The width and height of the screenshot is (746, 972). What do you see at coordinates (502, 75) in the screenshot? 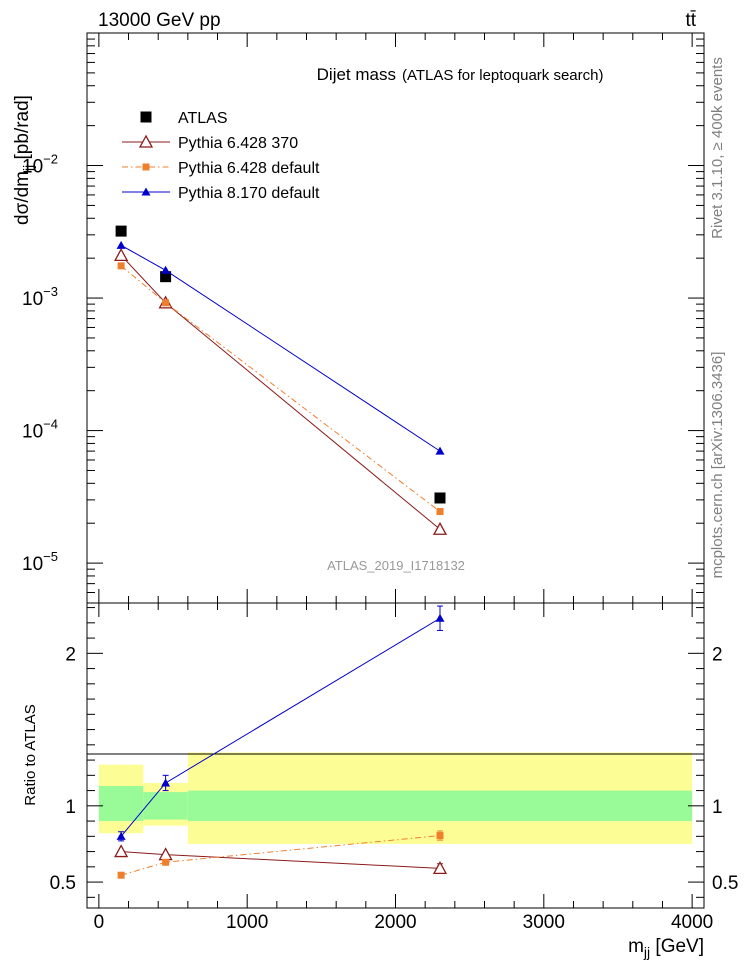
I see `chart-subtitle: (ATLAS for leptoquark search)` at bounding box center [502, 75].